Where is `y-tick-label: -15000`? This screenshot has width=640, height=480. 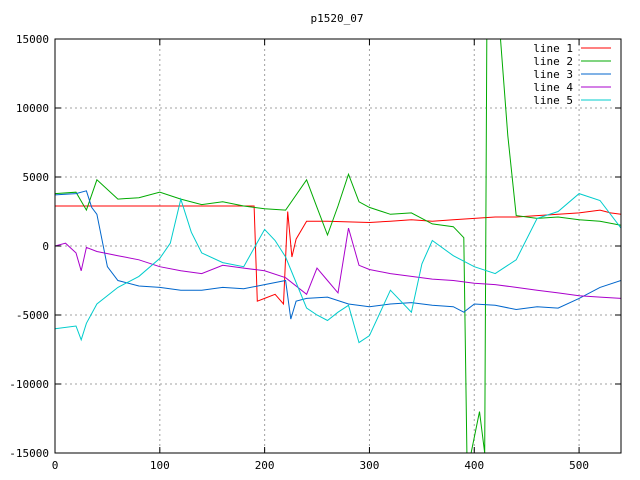
y-tick-label: -15000 is located at coordinates (29, 453).